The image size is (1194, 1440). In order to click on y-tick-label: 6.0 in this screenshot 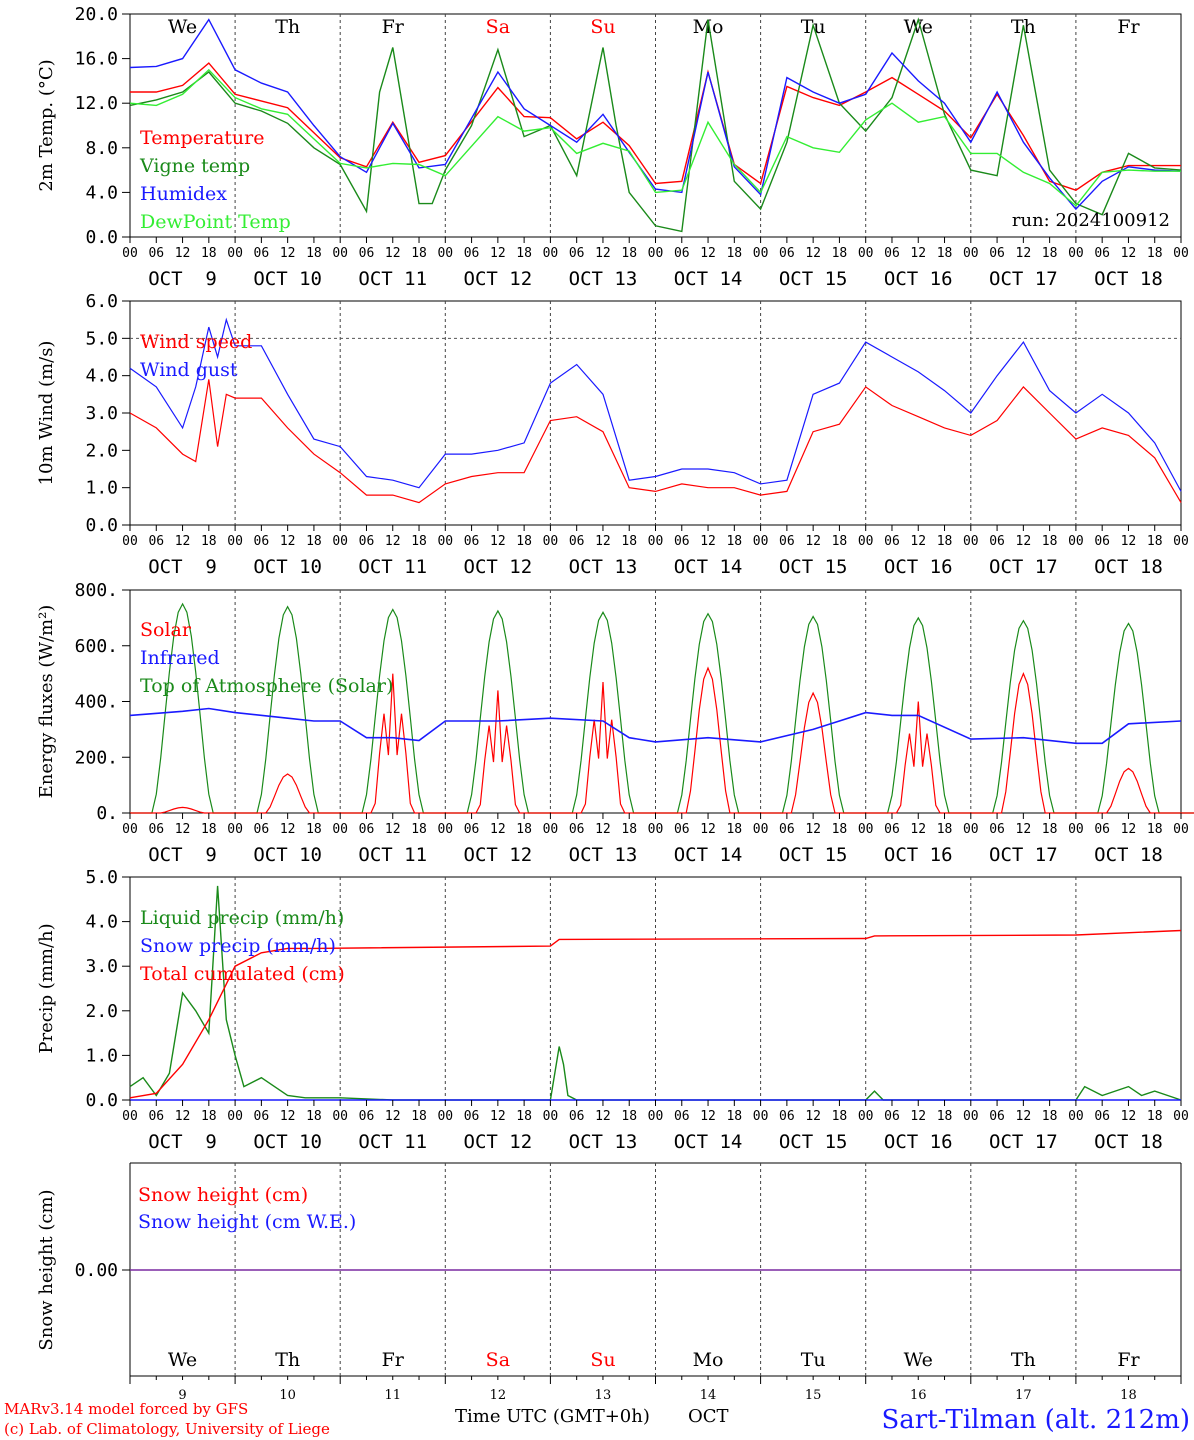, I will do `click(101, 301)`.